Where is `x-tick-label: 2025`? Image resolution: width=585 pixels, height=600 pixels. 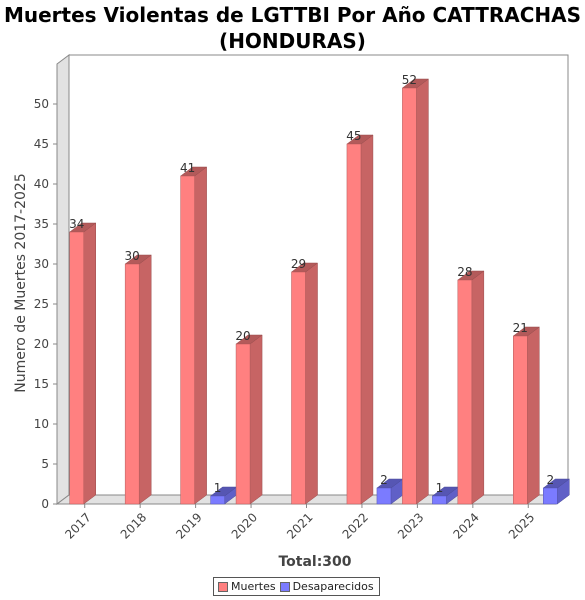
x-tick-label: 2025 is located at coordinates (521, 525).